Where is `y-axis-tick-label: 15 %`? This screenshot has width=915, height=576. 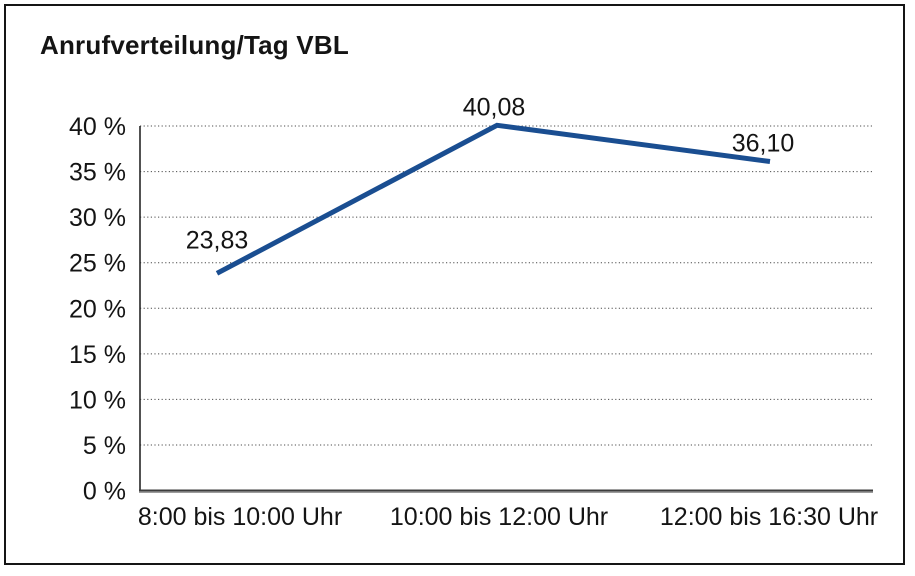
y-axis-tick-label: 15 % is located at coordinates (97, 355).